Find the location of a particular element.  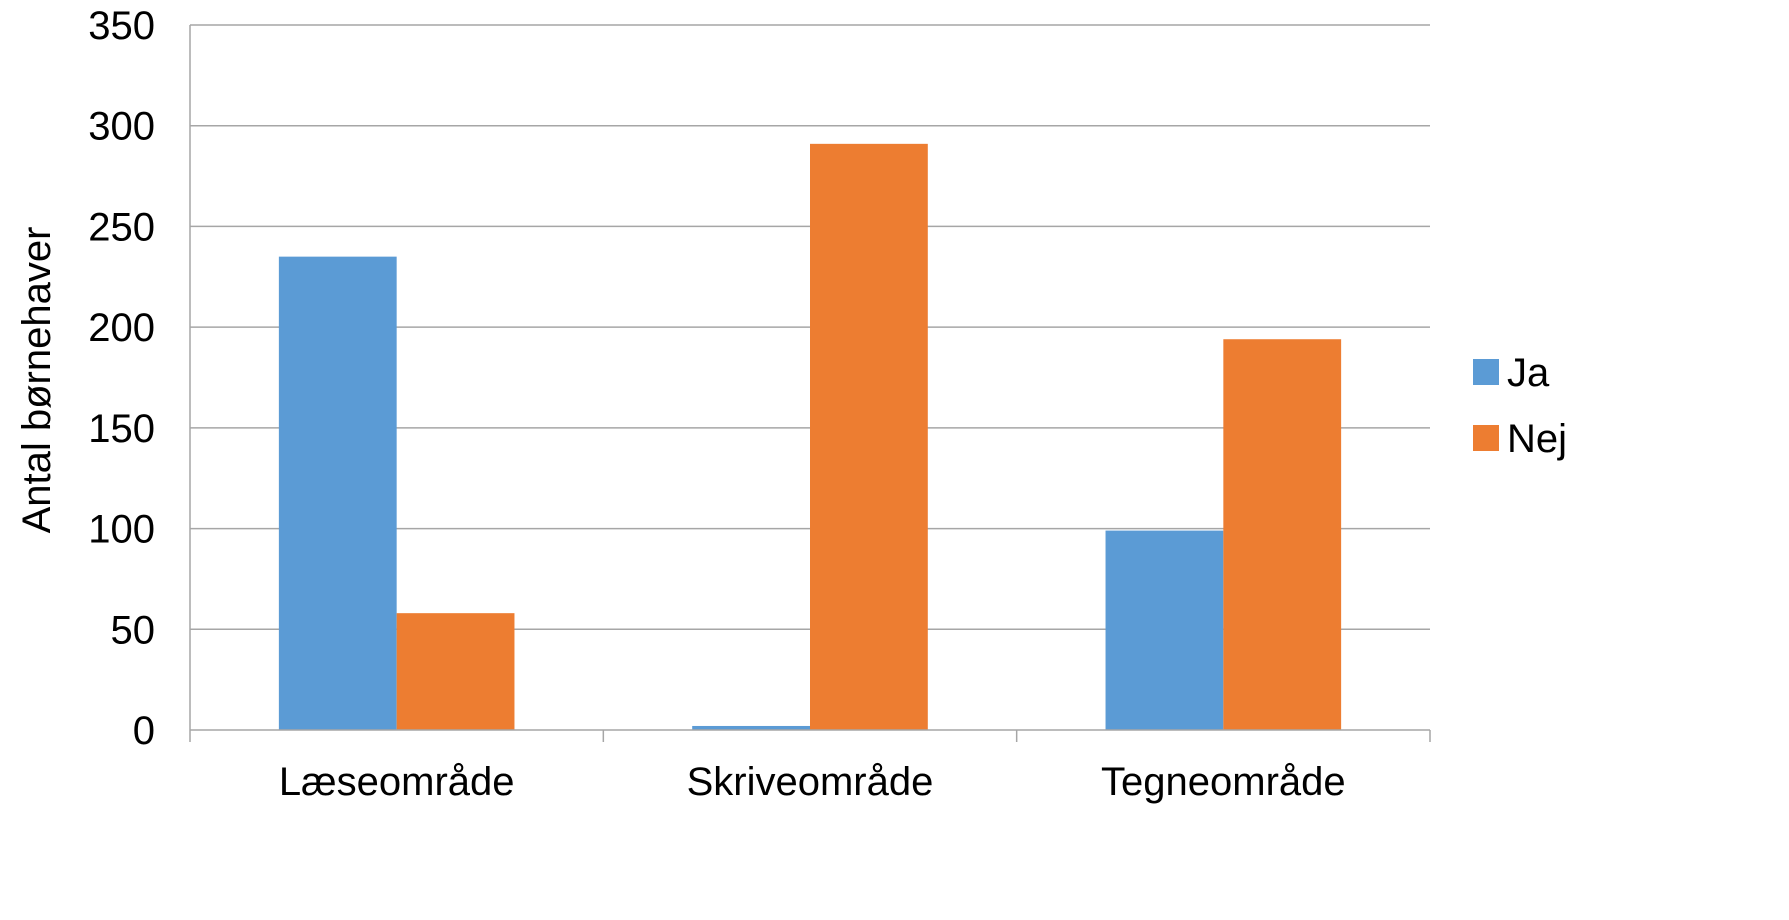

legend-label-ja: Ja is located at coordinates (1528, 373).